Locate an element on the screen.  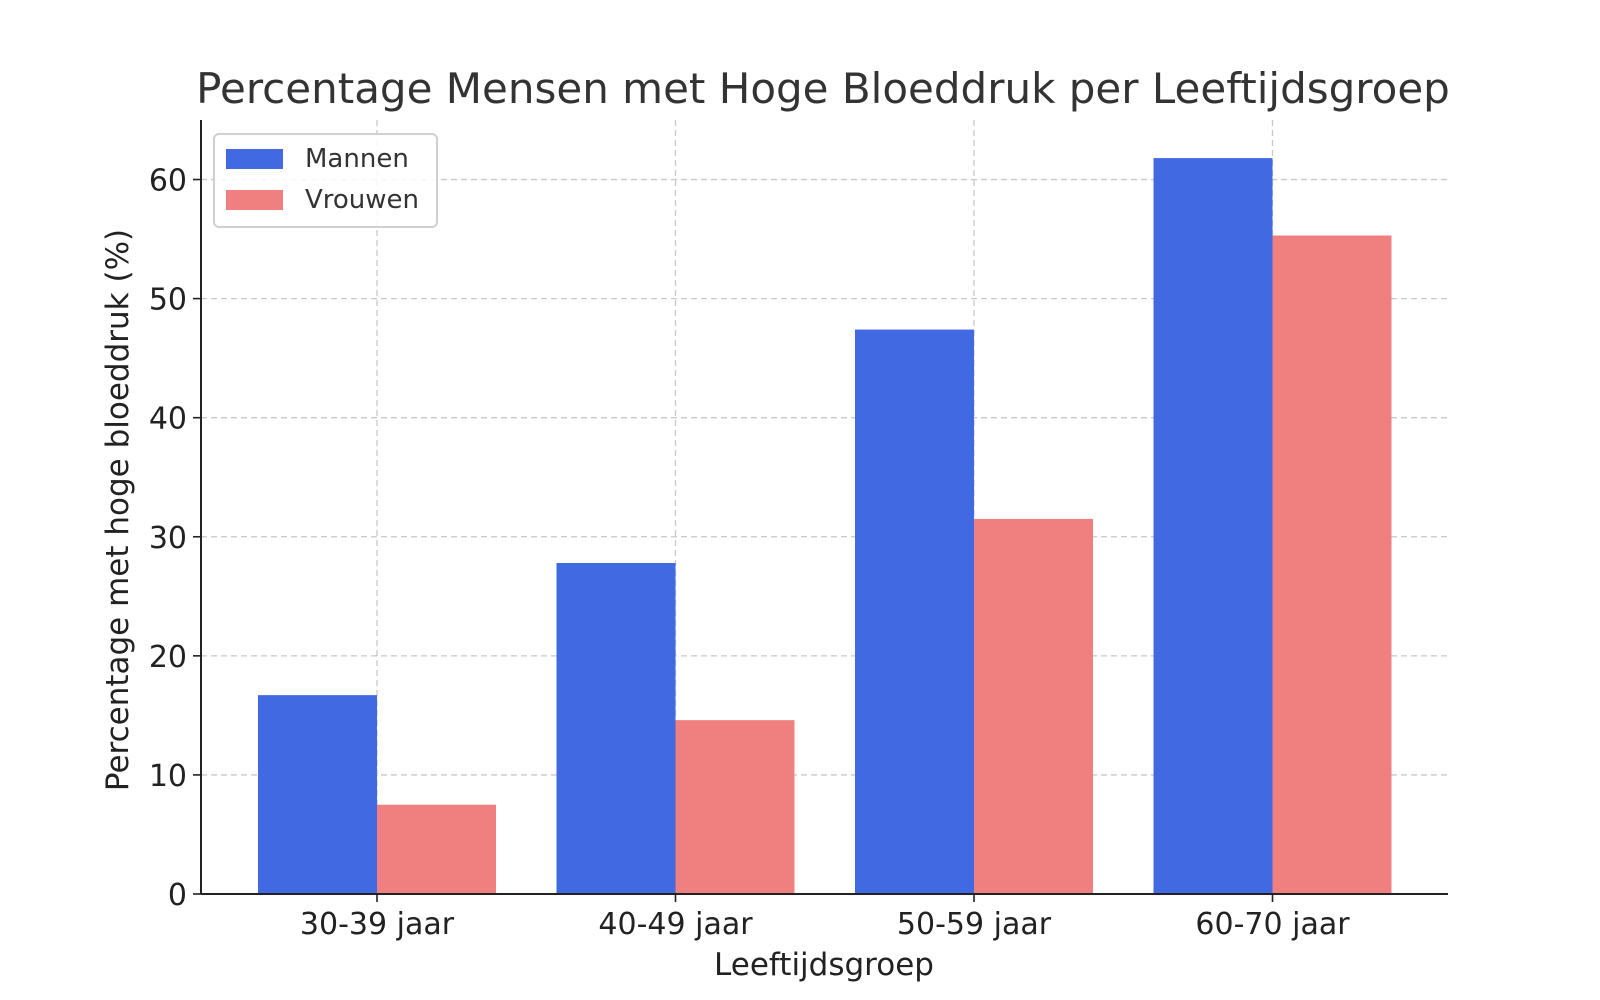
y-tick-label: 20 is located at coordinates (168, 657).